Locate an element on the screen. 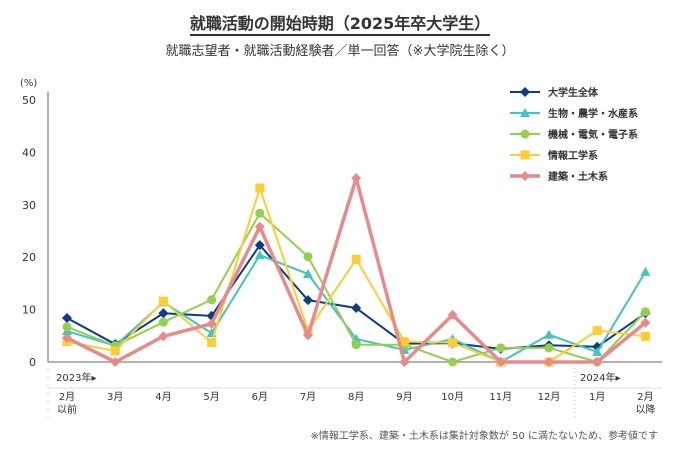 The width and height of the screenshot is (680, 451). y-tick-label: 50 is located at coordinates (29, 100).